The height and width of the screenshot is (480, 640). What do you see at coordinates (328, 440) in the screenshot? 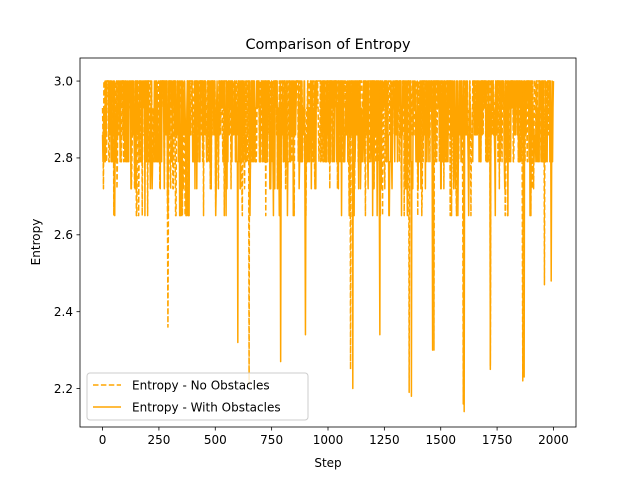
I see `x-tick-label: 1000` at bounding box center [328, 440].